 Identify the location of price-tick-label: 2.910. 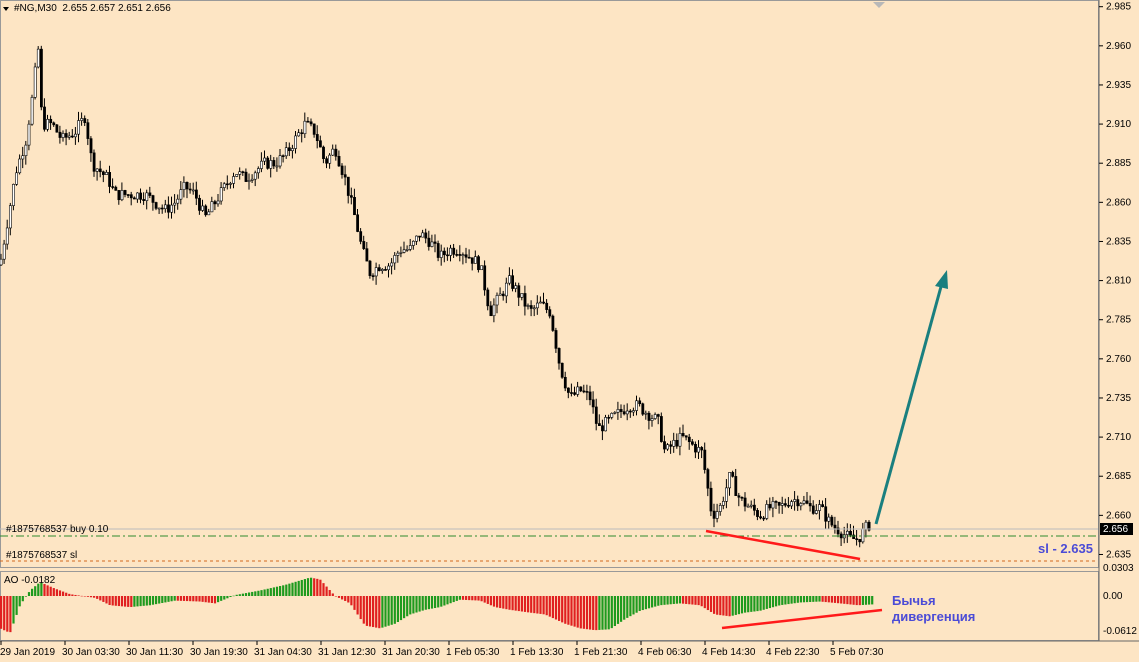
(1118, 124).